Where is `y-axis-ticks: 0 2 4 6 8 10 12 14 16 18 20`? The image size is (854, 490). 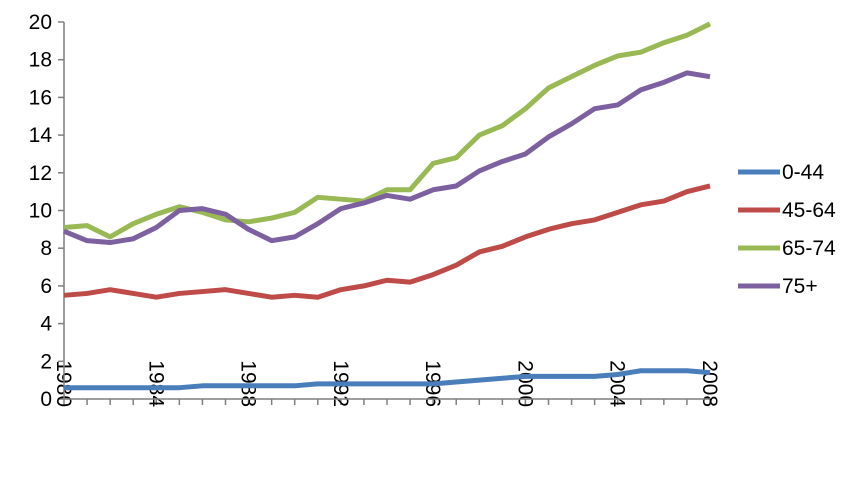
y-axis-ticks: 0 2 4 6 8 10 12 14 16 18 20 is located at coordinates (46, 211).